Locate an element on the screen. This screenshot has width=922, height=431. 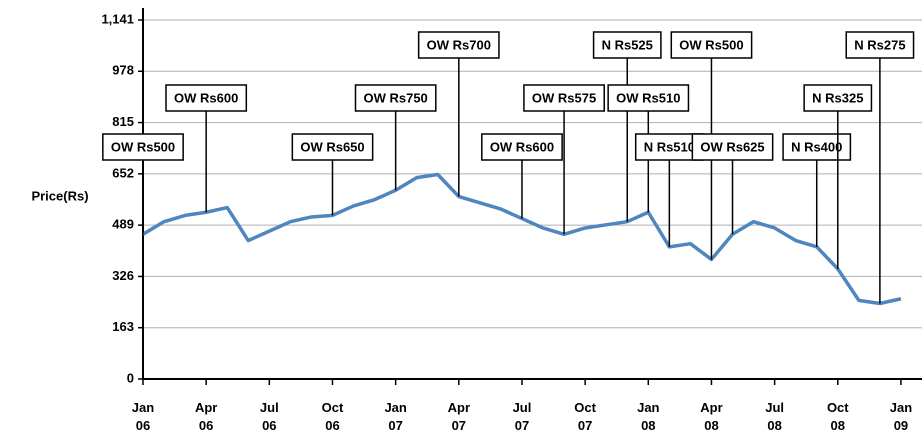
annotation: OW Rs750 is located at coordinates (395, 98).